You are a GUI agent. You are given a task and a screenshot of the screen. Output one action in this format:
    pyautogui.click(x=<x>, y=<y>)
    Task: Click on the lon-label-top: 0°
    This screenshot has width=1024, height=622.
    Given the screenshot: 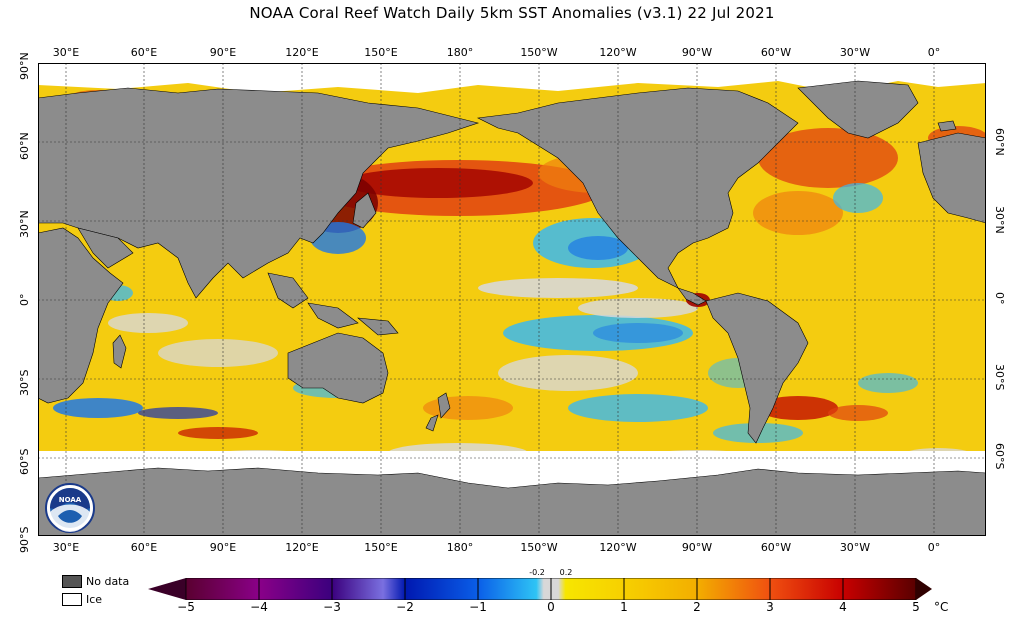 What is the action you would take?
    pyautogui.click(x=934, y=52)
    